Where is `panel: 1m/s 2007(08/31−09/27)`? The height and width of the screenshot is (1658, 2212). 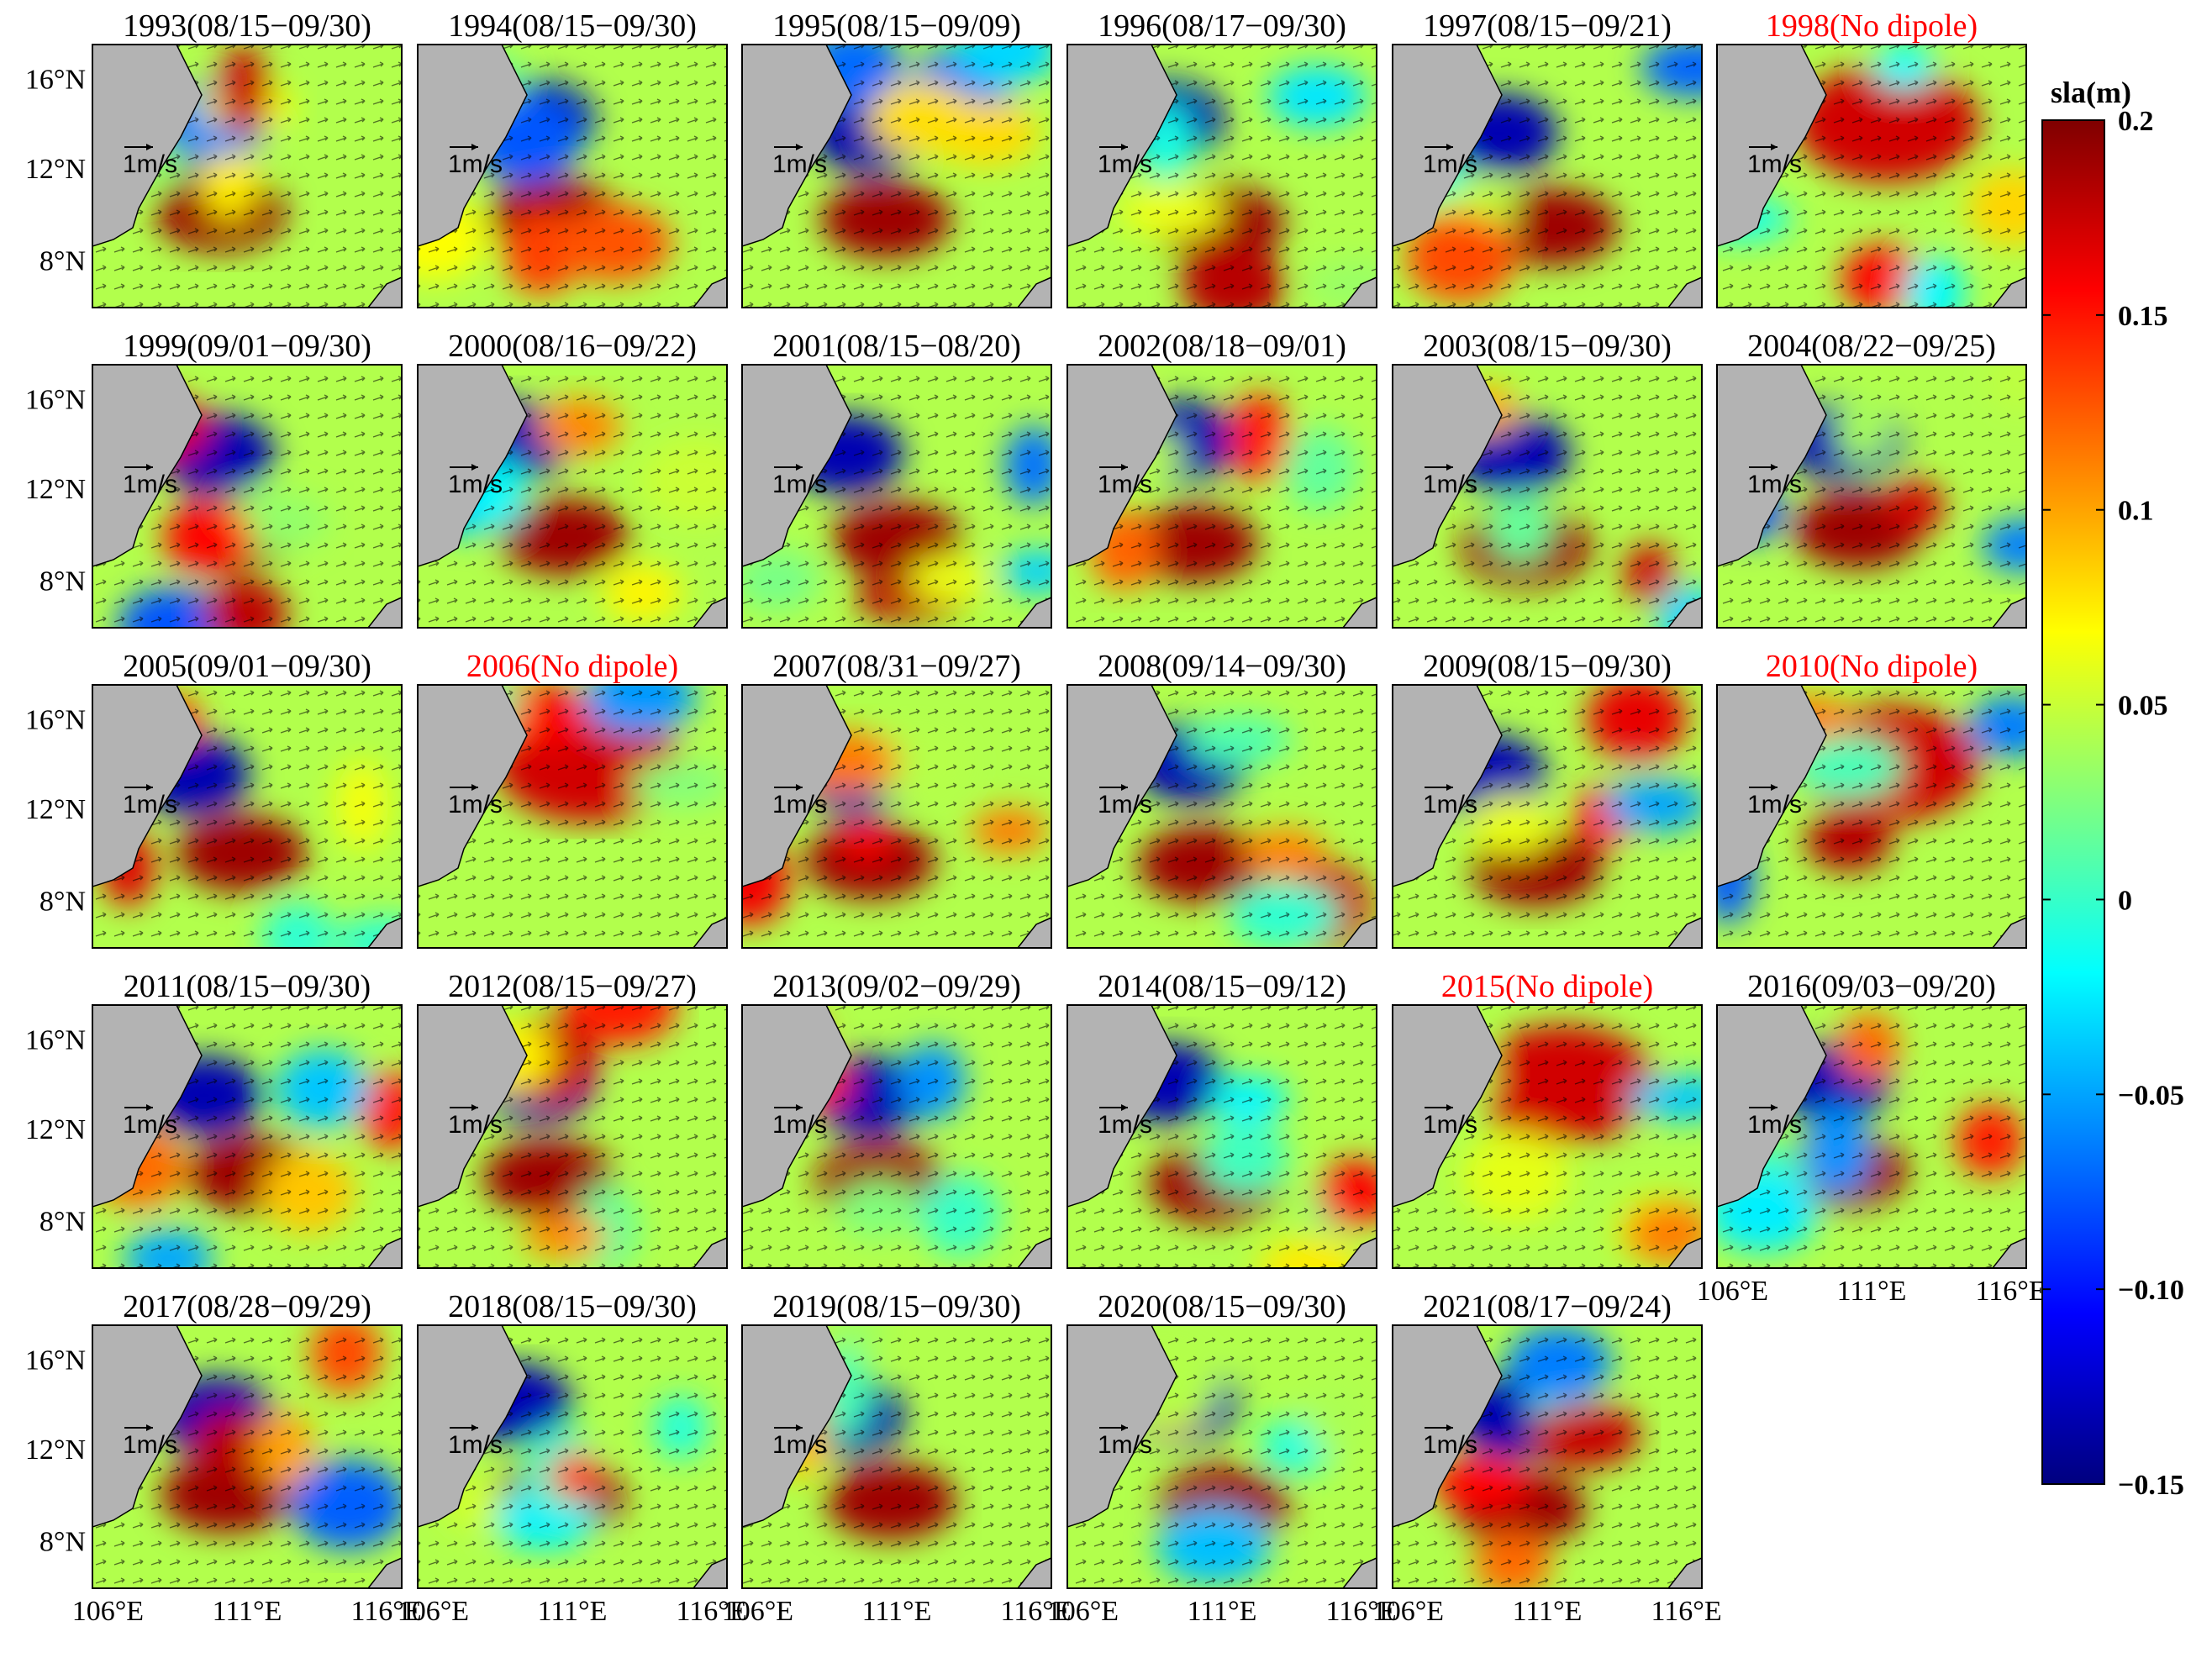 panel: 1m/s 2007(08/31−09/27) is located at coordinates (896, 799).